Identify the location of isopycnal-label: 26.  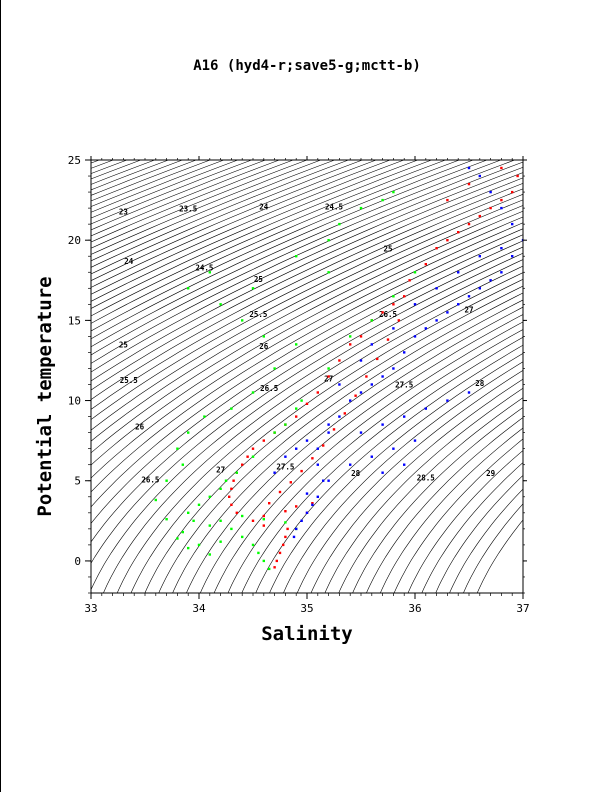
(140, 426).